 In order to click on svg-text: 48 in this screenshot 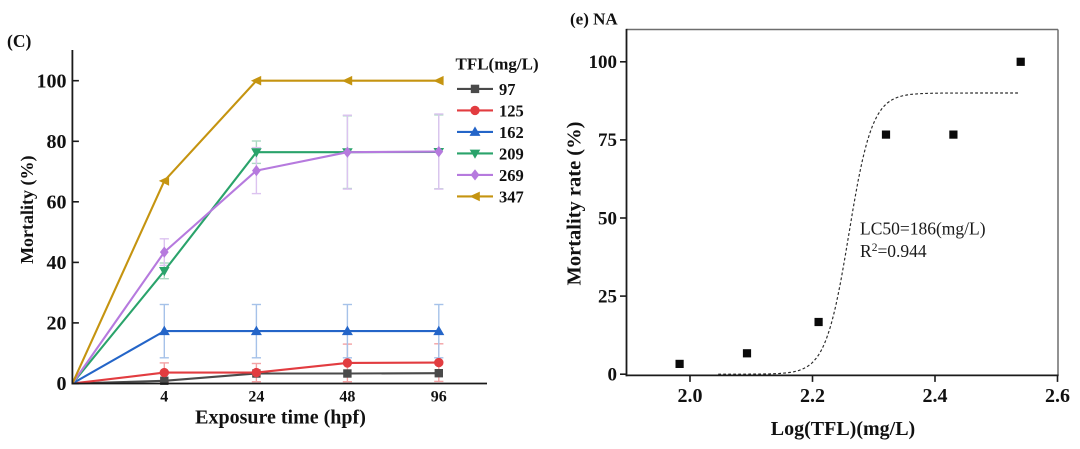, I will do `click(347, 397)`.